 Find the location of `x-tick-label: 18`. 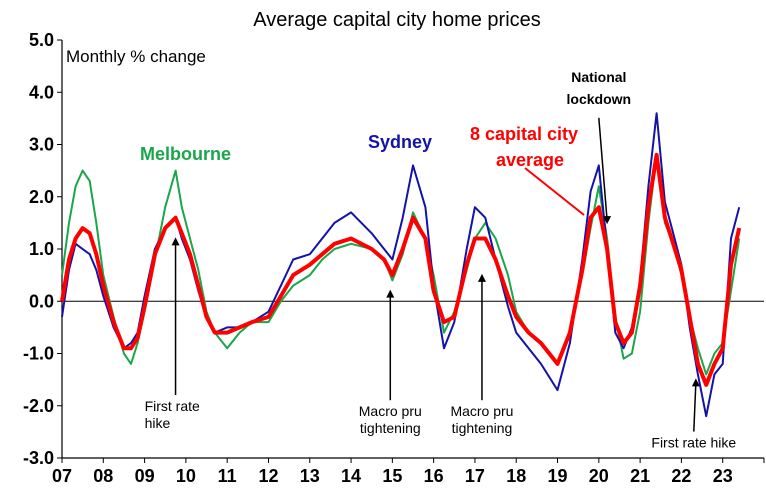

x-tick-label: 18 is located at coordinates (516, 476).